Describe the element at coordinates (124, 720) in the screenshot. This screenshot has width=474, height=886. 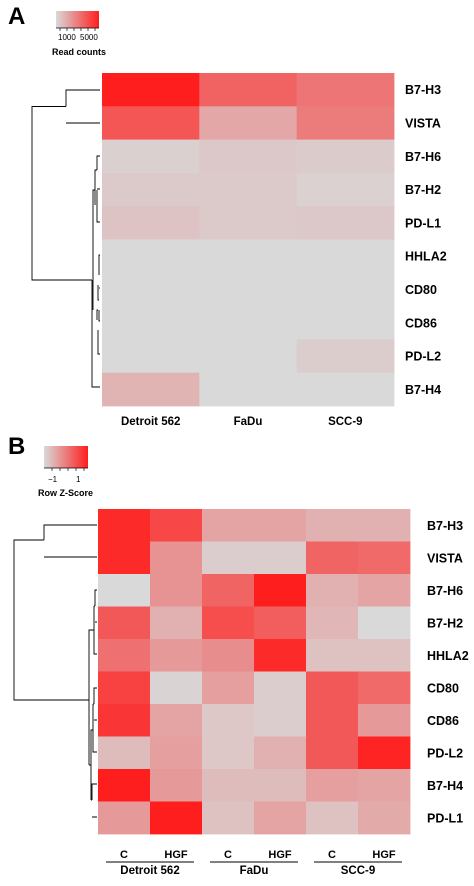
I see `panel-b-cell-cd86-col1` at that location.